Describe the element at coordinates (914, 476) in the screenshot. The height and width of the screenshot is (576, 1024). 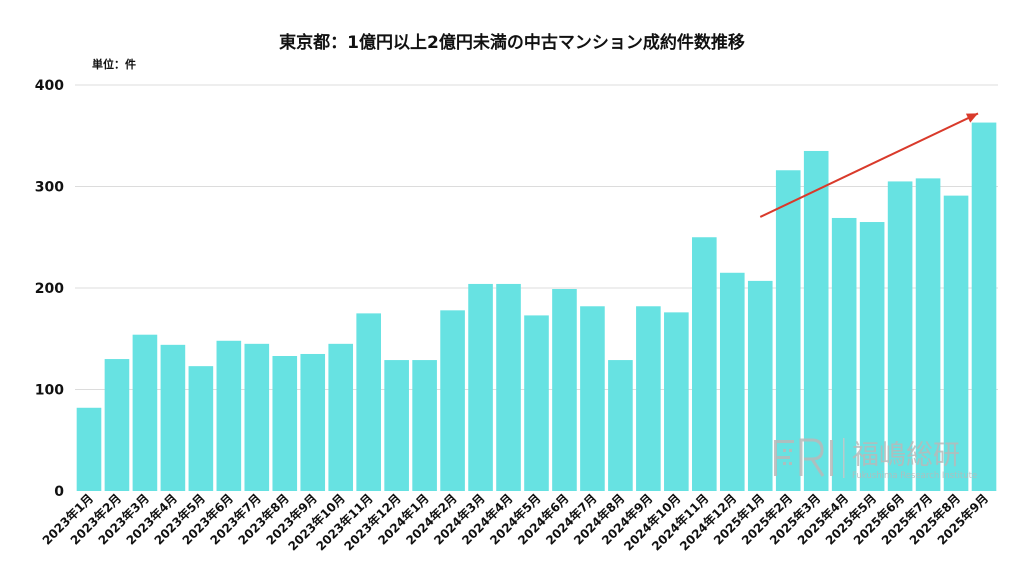
I see `watermark-subtitle: Fukushima Research Institute` at that location.